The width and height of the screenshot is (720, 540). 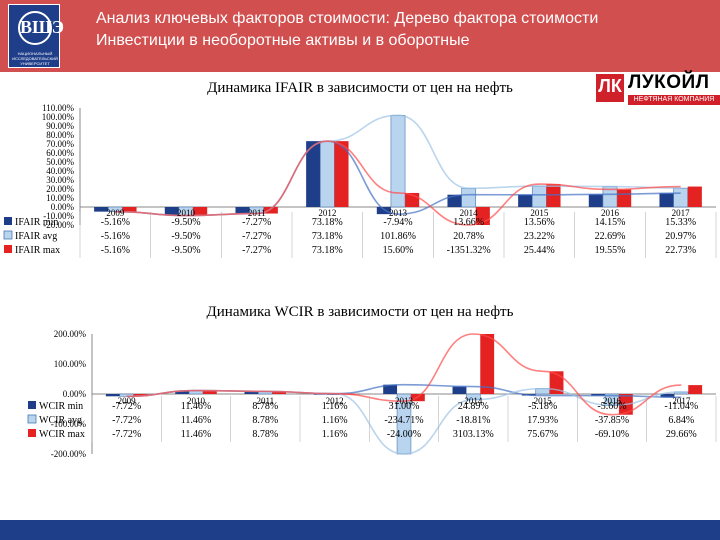 What do you see at coordinates (681, 420) in the screenshot?
I see `wcir-data-label: 6.84%` at bounding box center [681, 420].